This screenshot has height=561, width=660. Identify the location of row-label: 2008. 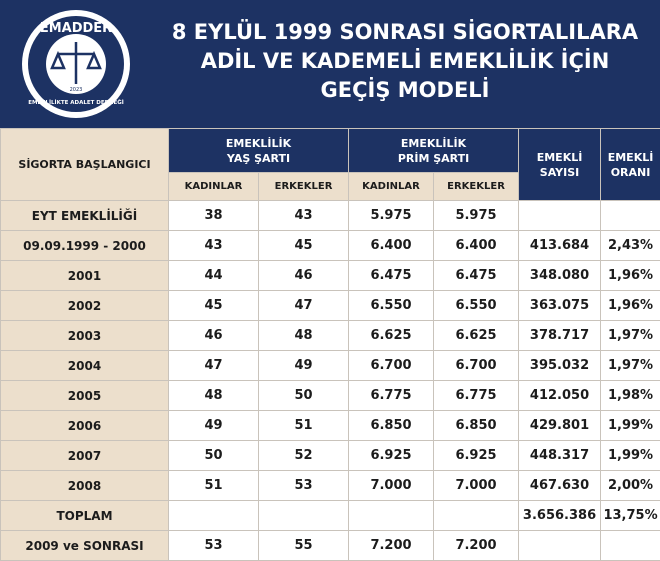
(85, 486).